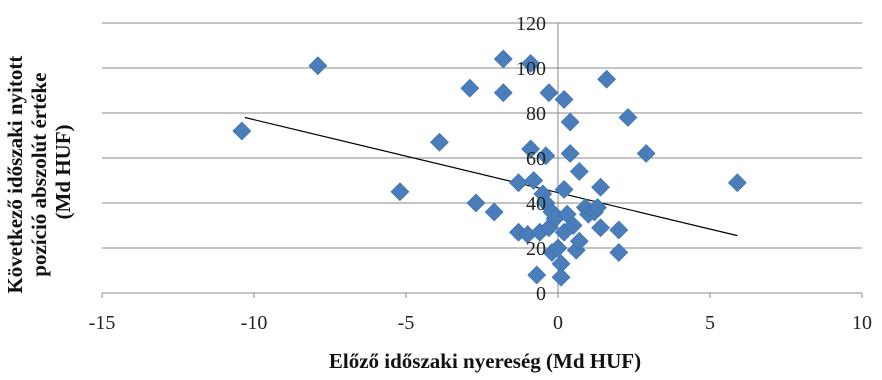  Describe the element at coordinates (406, 323) in the screenshot. I see `x-tick-label: -5` at that location.